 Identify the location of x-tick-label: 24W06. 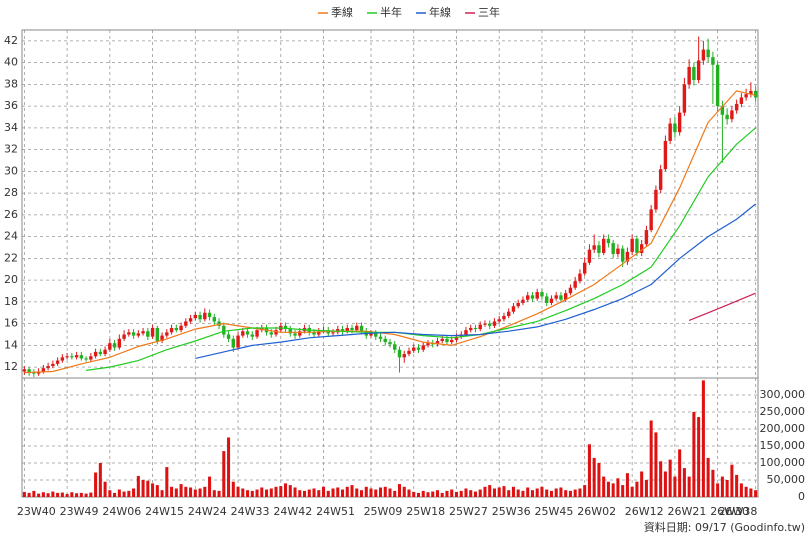
(121, 511).